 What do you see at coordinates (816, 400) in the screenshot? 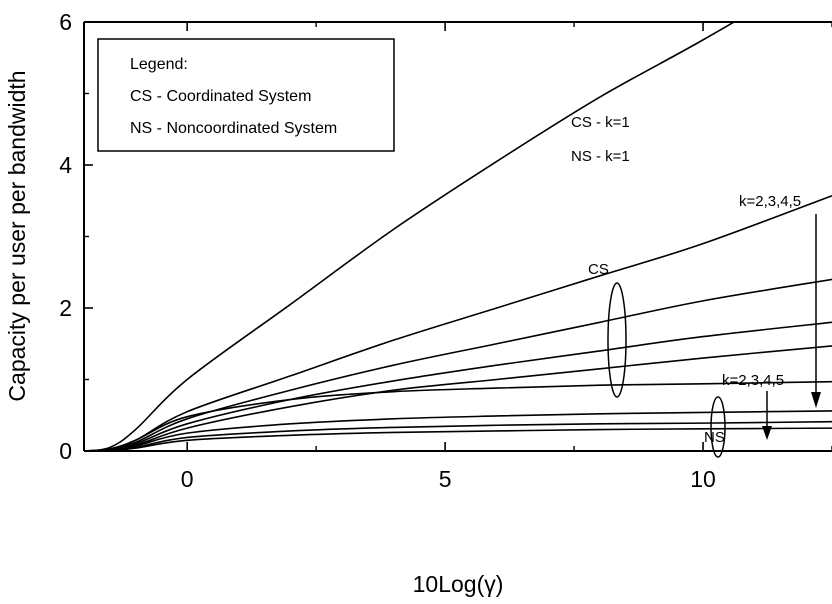
I see `cs-arrow-head` at bounding box center [816, 400].